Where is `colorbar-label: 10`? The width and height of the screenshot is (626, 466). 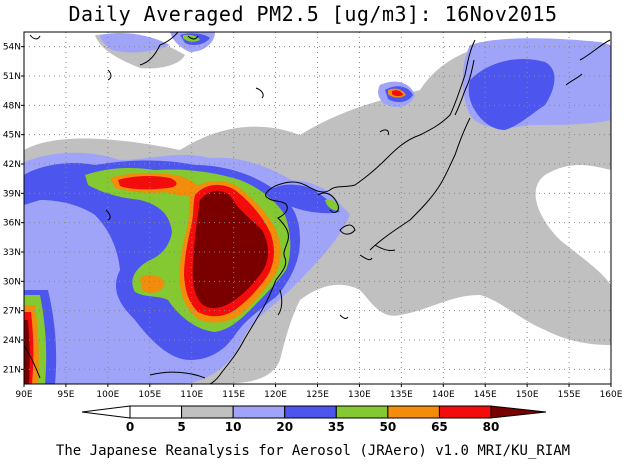
colorbar-label: 10 is located at coordinates (233, 427).